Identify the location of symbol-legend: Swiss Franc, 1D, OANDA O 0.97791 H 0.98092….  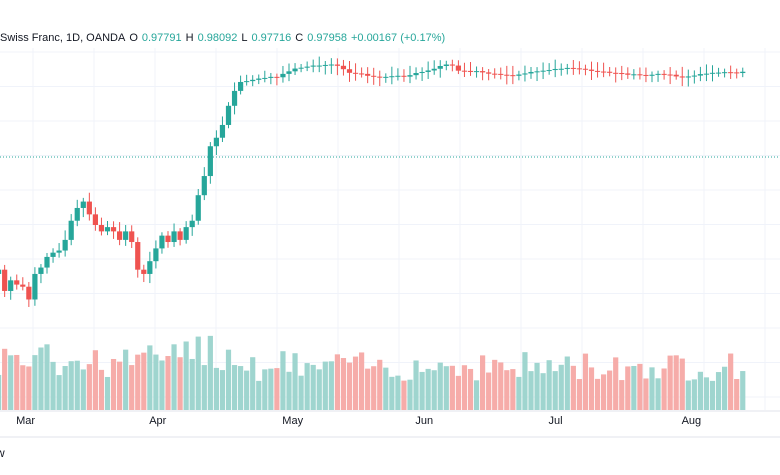
(222, 40).